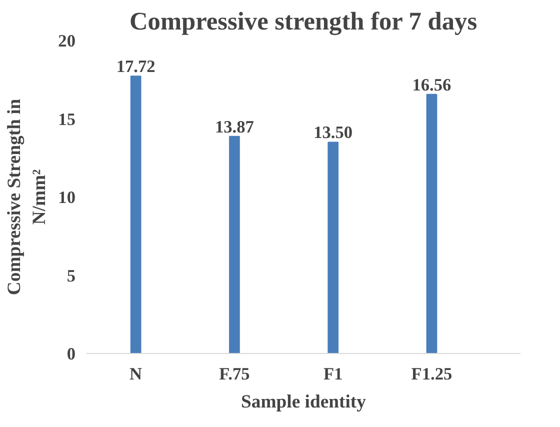 This screenshot has height=427, width=560. What do you see at coordinates (136, 66) in the screenshot?
I see `data-label: 17.72` at bounding box center [136, 66].